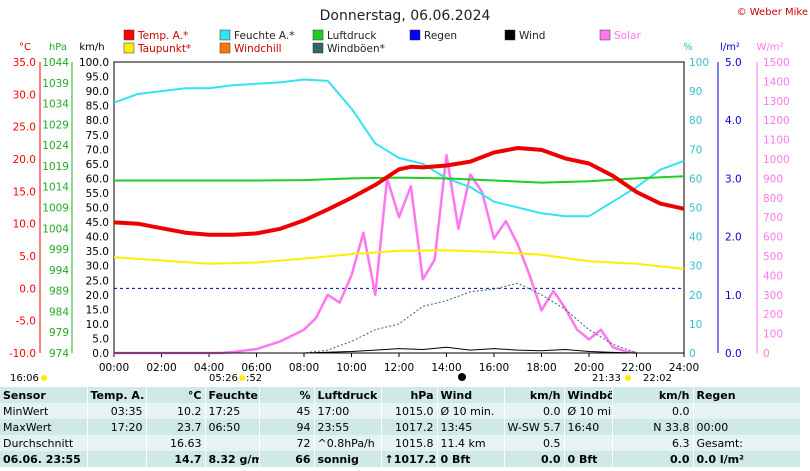  What do you see at coordinates (287, 411) in the screenshot?
I see `table-cell: 45` at bounding box center [287, 411].